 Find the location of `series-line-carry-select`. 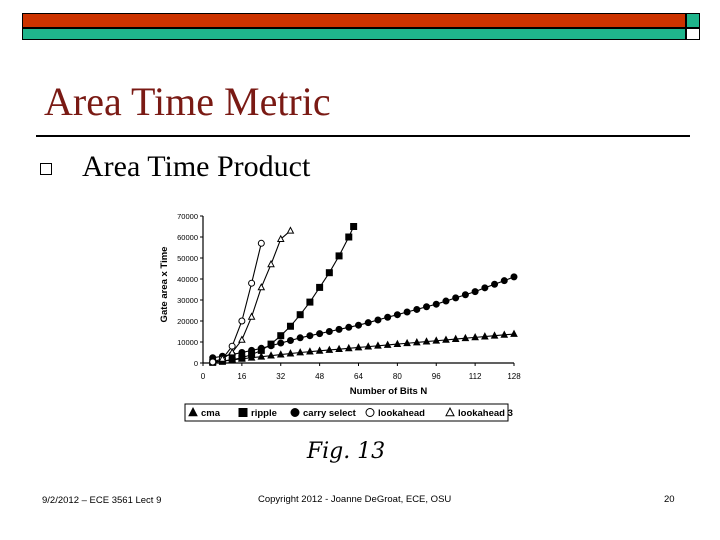

series-line-carry-select is located at coordinates (363, 317).